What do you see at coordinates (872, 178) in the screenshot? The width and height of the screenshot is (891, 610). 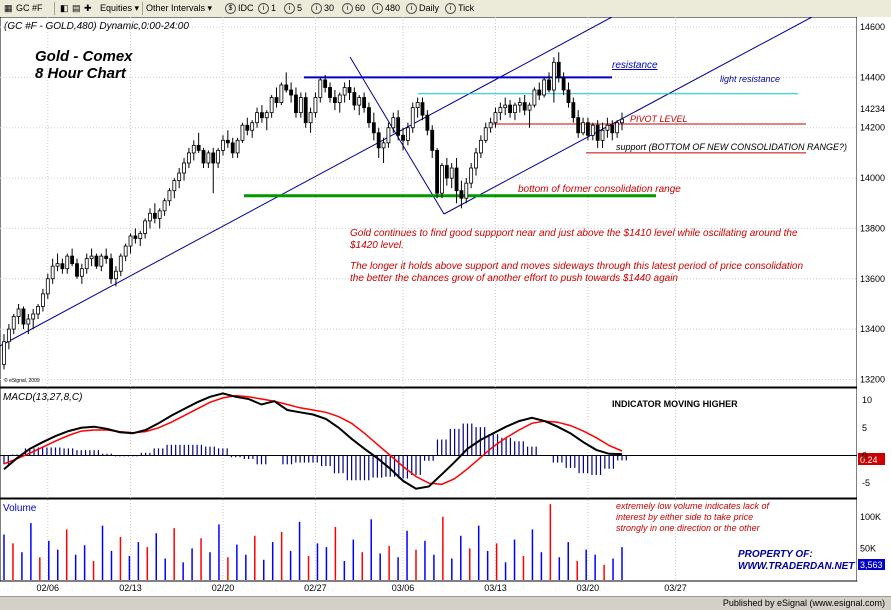 I see `y-tick-label: 14000` at bounding box center [872, 178].